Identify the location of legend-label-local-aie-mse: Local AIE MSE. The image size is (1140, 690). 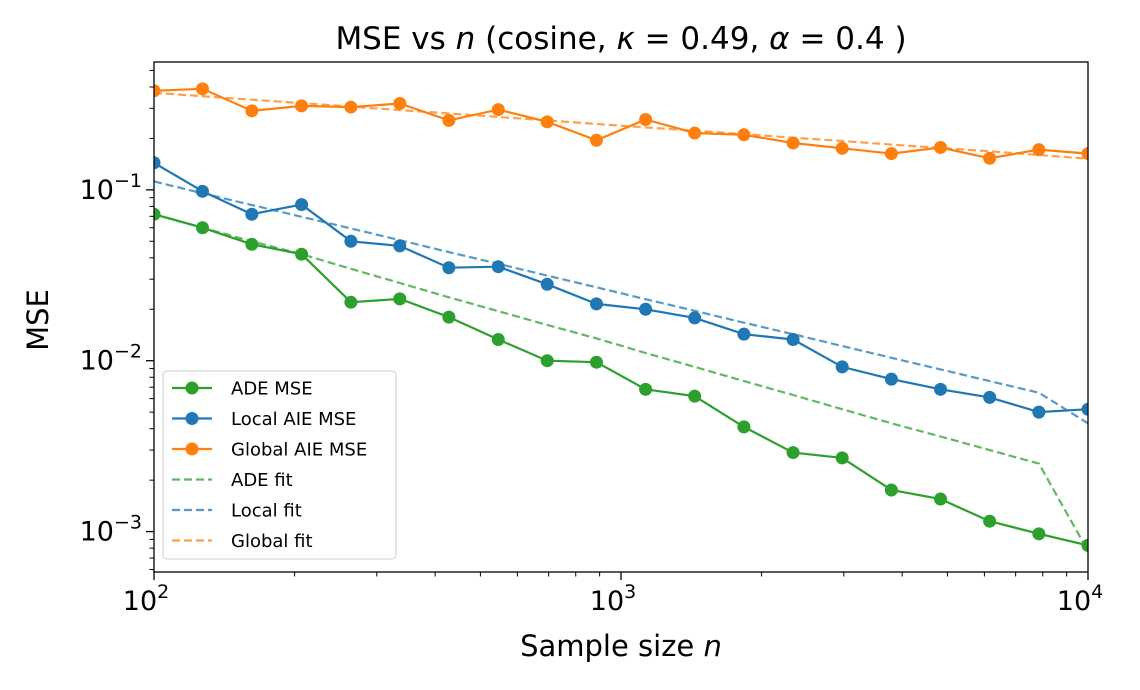
(293, 419).